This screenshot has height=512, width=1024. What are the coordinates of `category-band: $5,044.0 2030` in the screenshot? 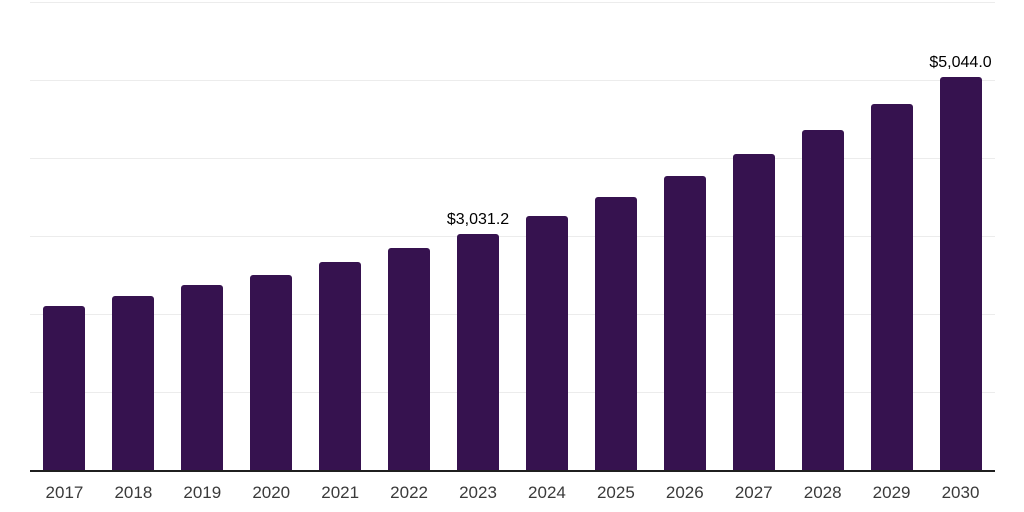 It's located at (960, 252).